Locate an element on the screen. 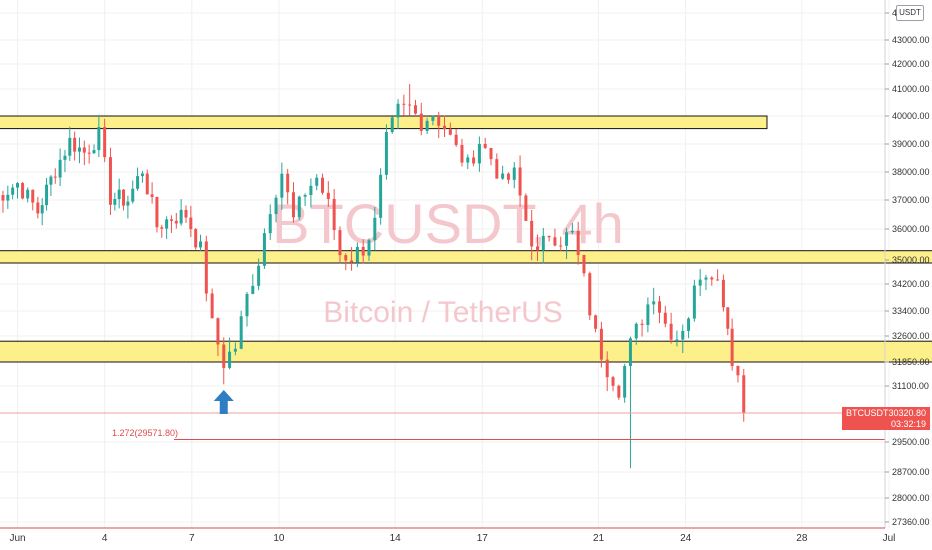  y-tick-label: 38000.00 is located at coordinates (911, 172).